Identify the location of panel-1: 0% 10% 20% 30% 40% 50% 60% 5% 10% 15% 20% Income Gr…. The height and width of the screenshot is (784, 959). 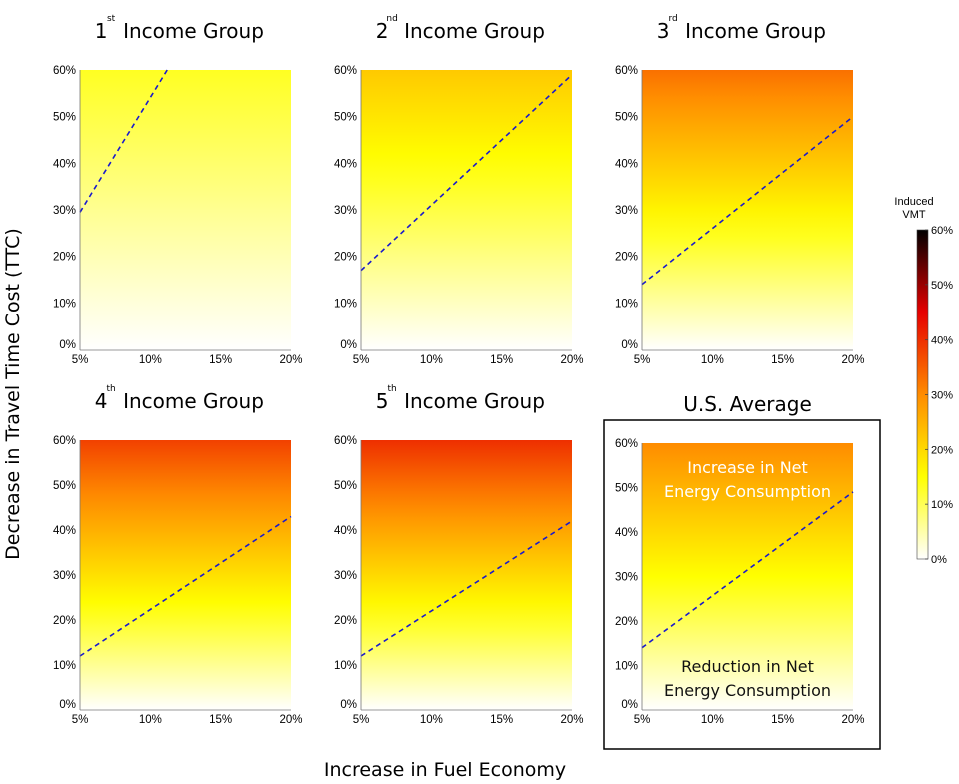
(178, 190).